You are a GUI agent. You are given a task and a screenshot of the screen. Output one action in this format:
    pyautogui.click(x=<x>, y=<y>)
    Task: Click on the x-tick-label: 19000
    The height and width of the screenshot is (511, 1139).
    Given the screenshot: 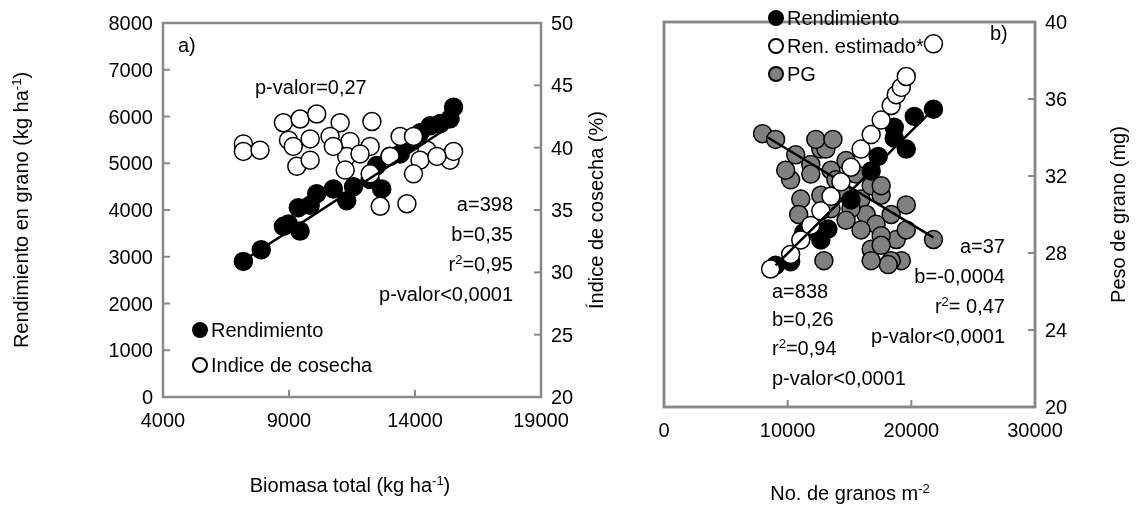 What is the action you would take?
    pyautogui.click(x=541, y=420)
    